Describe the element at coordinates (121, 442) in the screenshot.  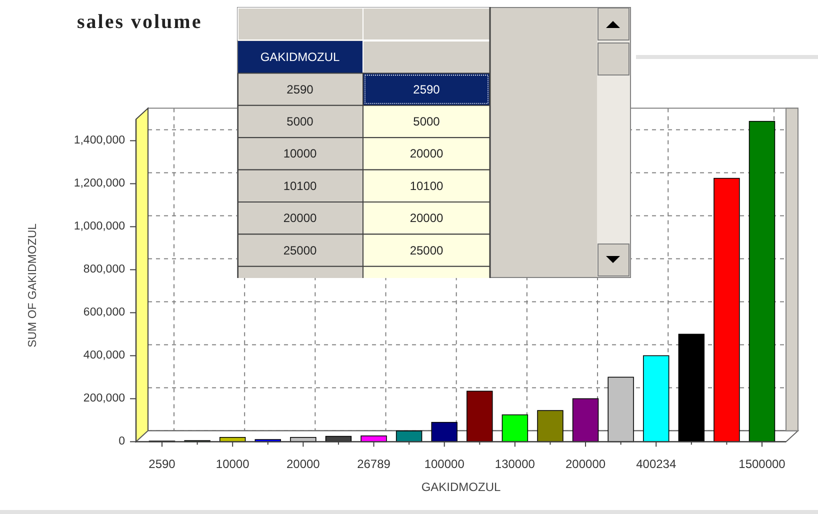
I see `y-tick-label: 0` at that location.